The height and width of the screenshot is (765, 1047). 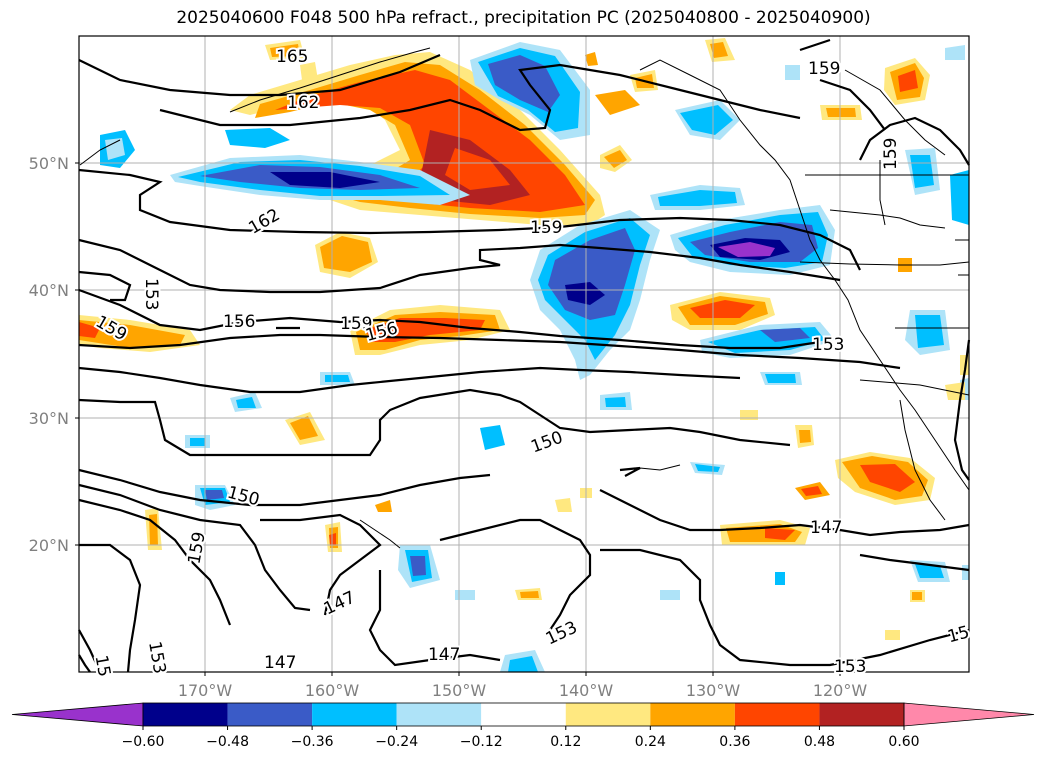 I want to click on colorbar-tick-label: −0.24, so click(x=396, y=742).